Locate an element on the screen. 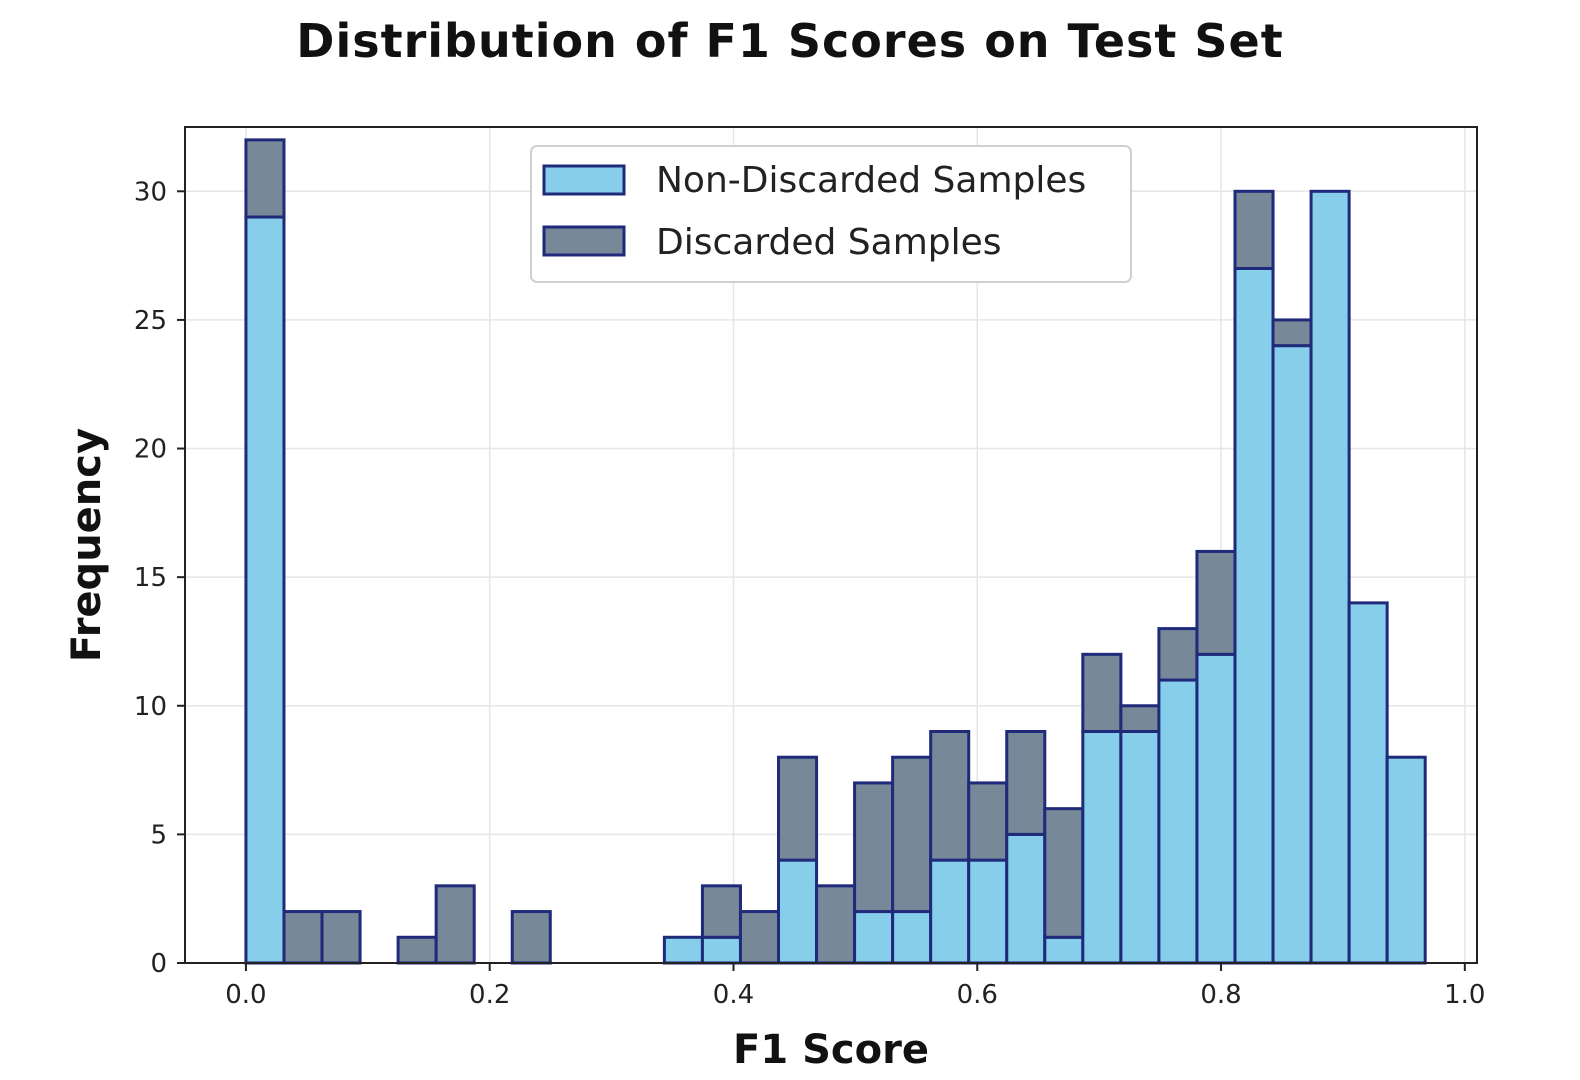 This screenshot has height=1080, width=1580. legend: Non-Discarded Samples Discarded Samples is located at coordinates (831, 214).